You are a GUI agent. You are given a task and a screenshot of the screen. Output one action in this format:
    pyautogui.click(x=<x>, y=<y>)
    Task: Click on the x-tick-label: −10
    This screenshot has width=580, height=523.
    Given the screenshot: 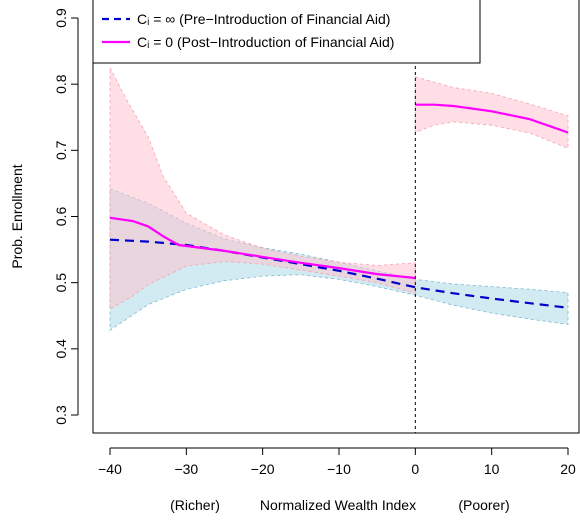 What is the action you would take?
    pyautogui.click(x=339, y=469)
    